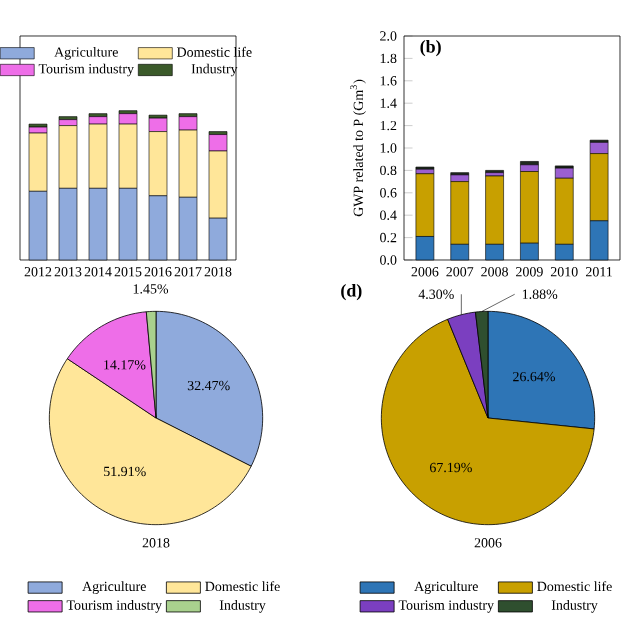 The height and width of the screenshot is (640, 640). I want to click on chart-title: (d), so click(351, 292).